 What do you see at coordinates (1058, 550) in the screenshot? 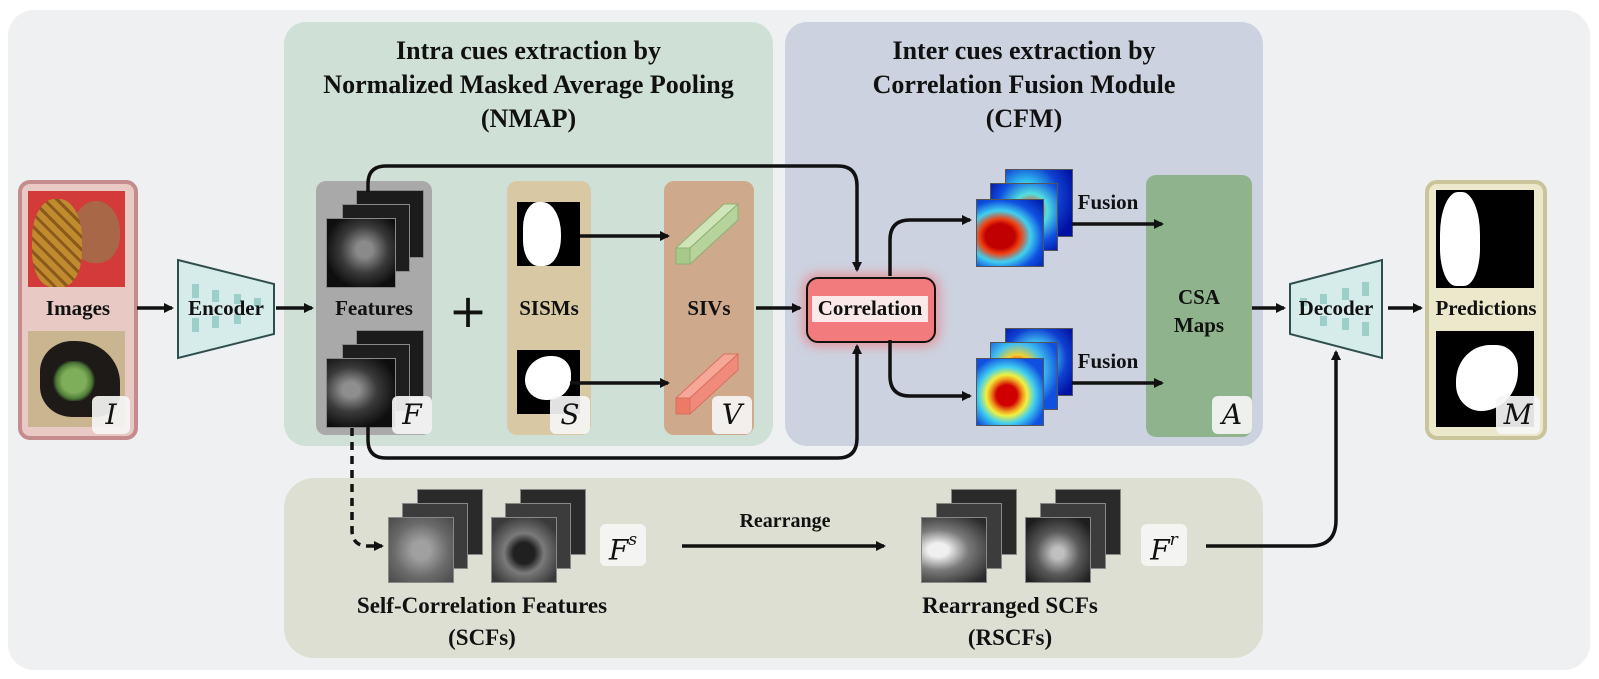
I see `rscf-map-2a` at bounding box center [1058, 550].